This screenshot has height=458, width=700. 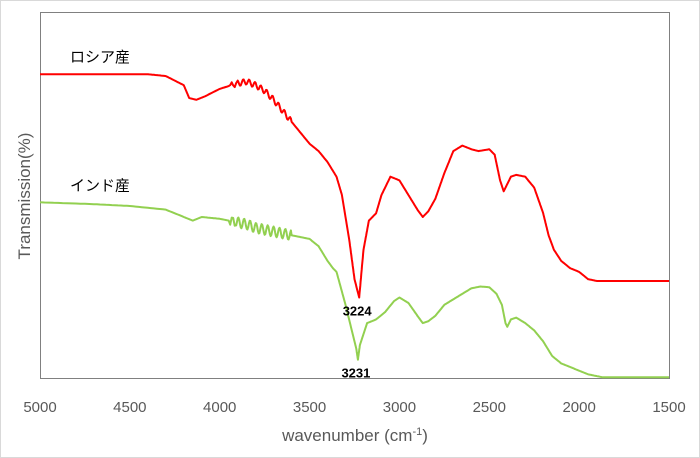 What do you see at coordinates (355, 373) in the screenshot?
I see `peak-annotation-3231: 3231` at bounding box center [355, 373].